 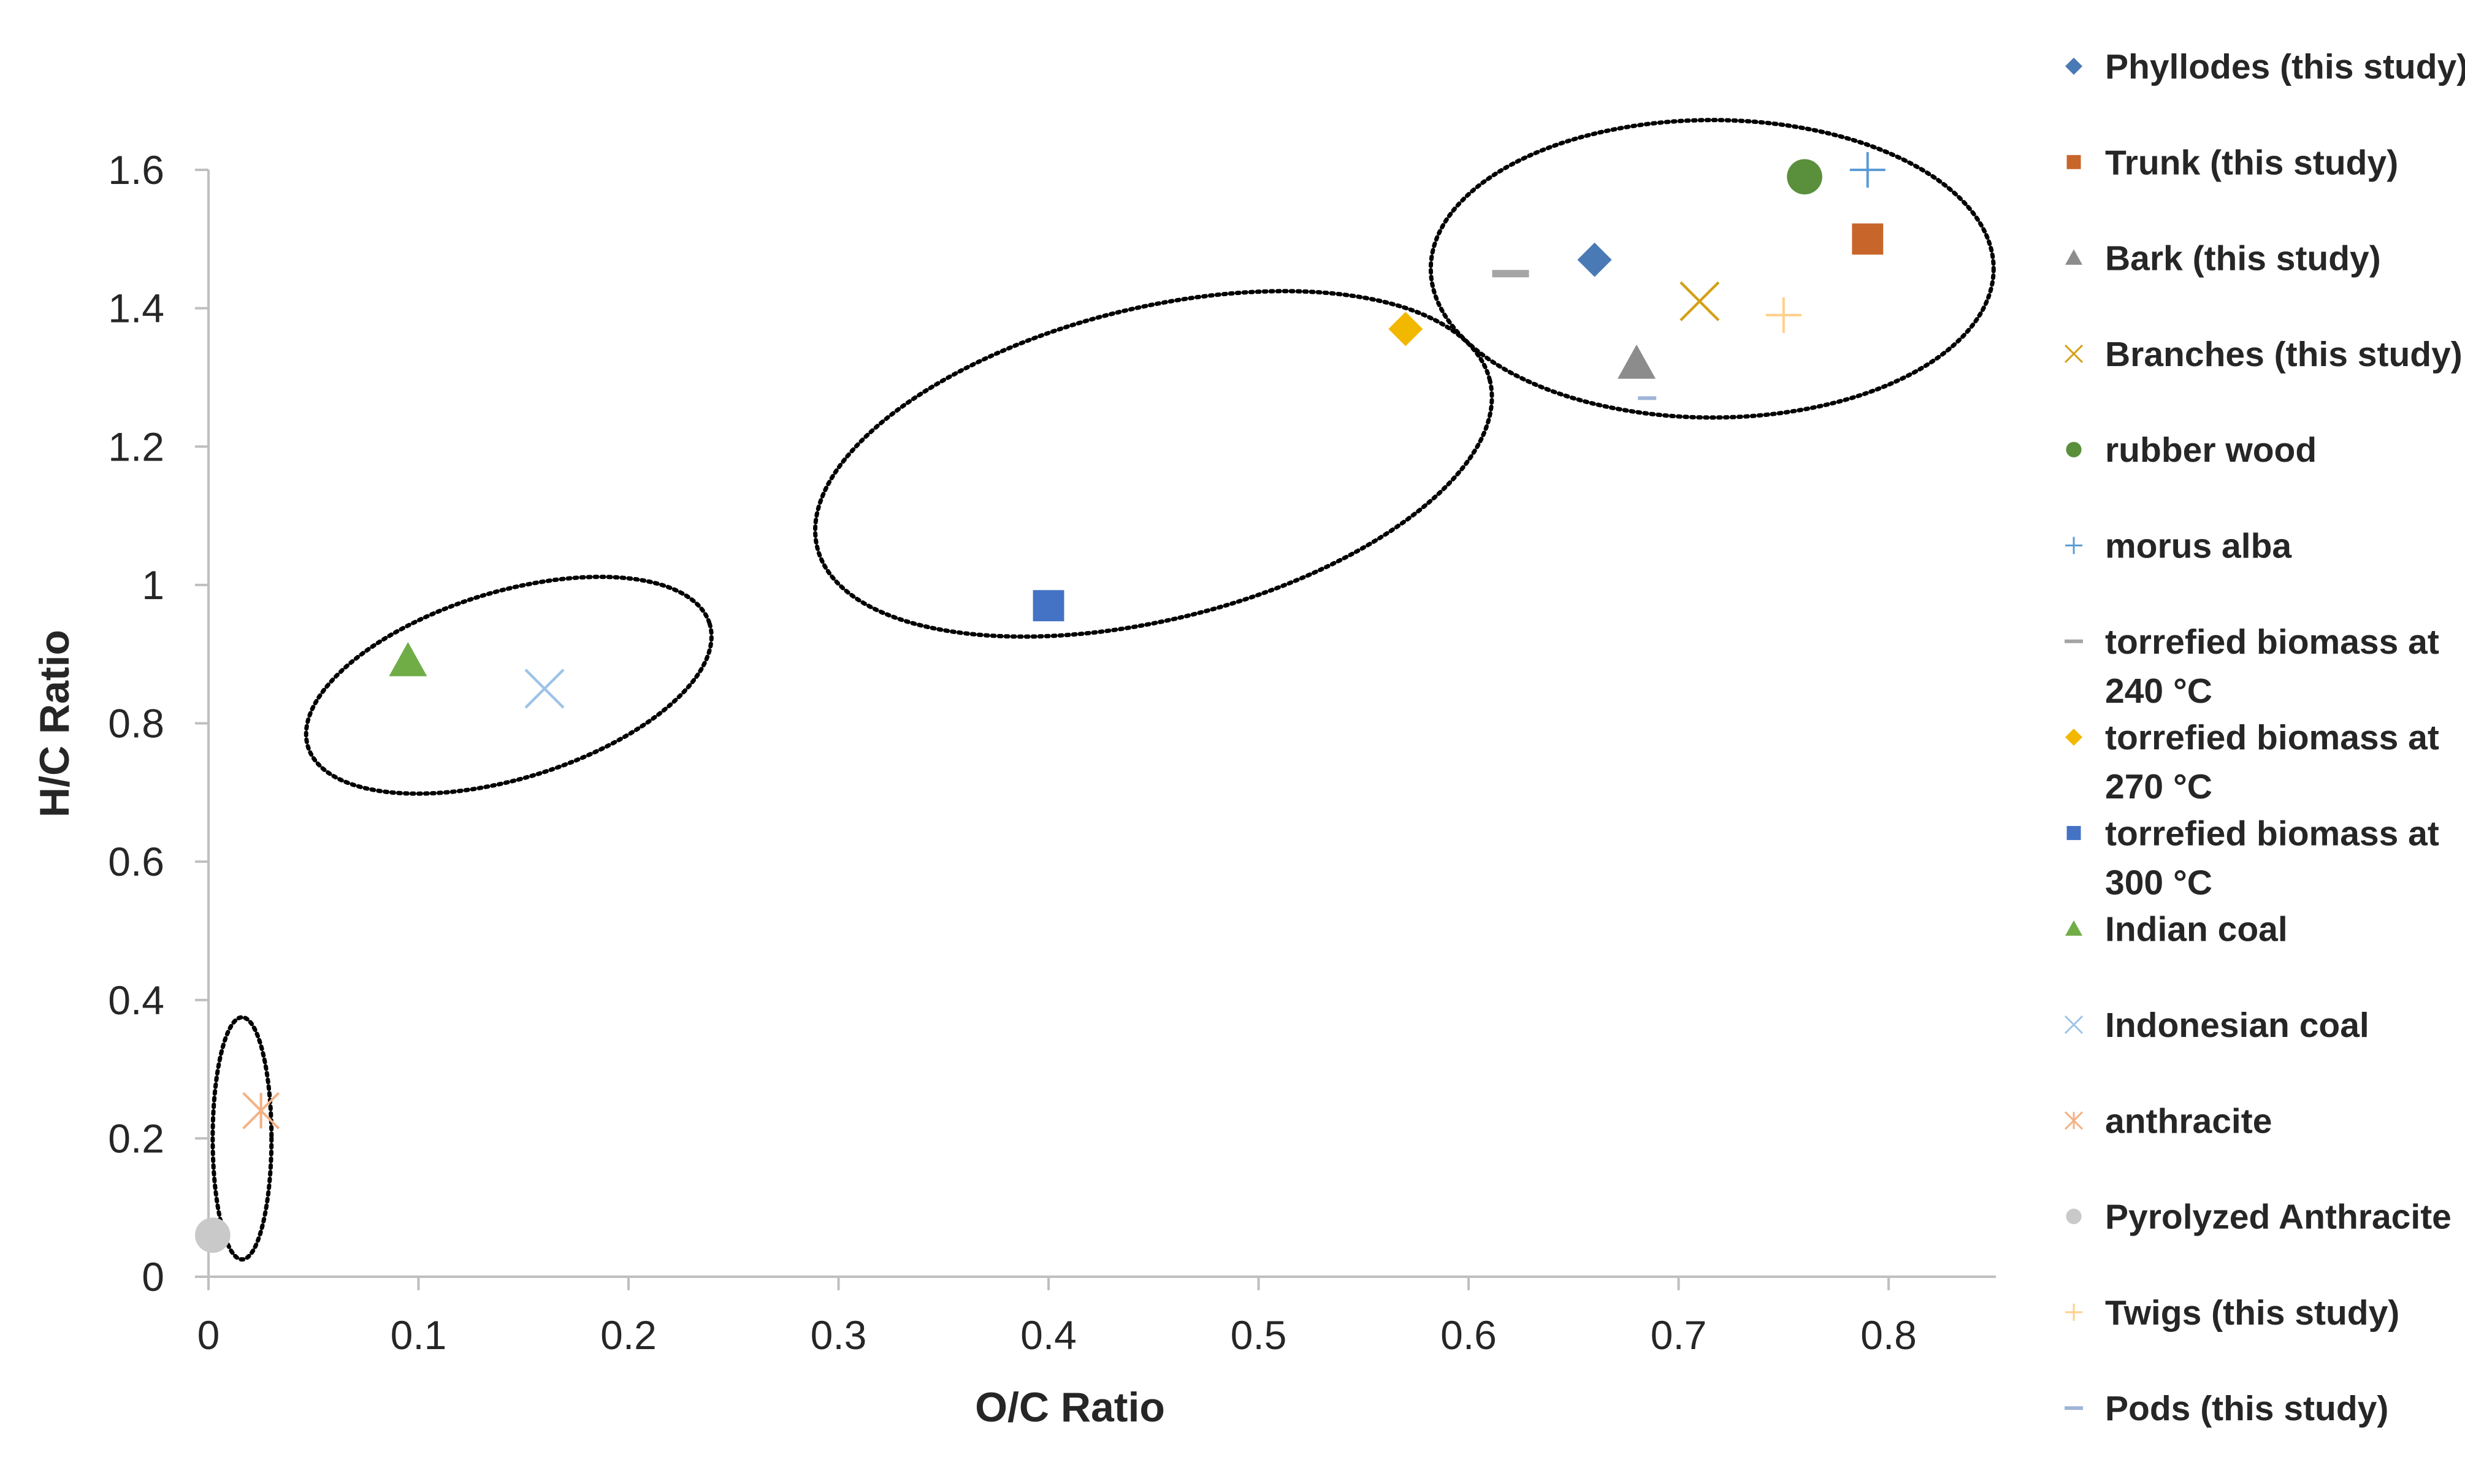 I want to click on y-tick-label: 1.6, so click(x=136, y=170).